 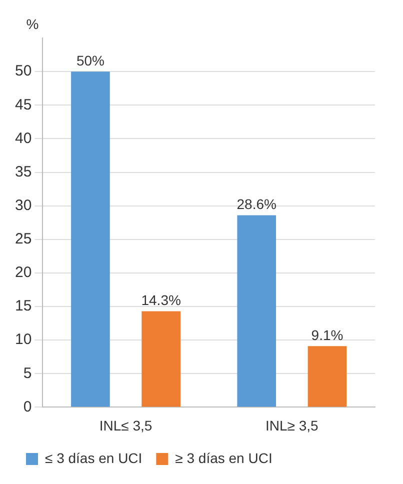 What do you see at coordinates (93, 458) in the screenshot?
I see `legend-label: ≤ 3 días en UCI` at bounding box center [93, 458].